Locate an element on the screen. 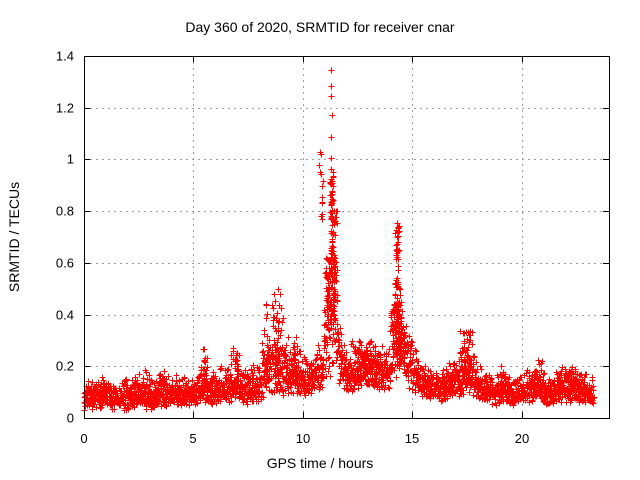  y-tick-label: 0.6 is located at coordinates (65, 263).